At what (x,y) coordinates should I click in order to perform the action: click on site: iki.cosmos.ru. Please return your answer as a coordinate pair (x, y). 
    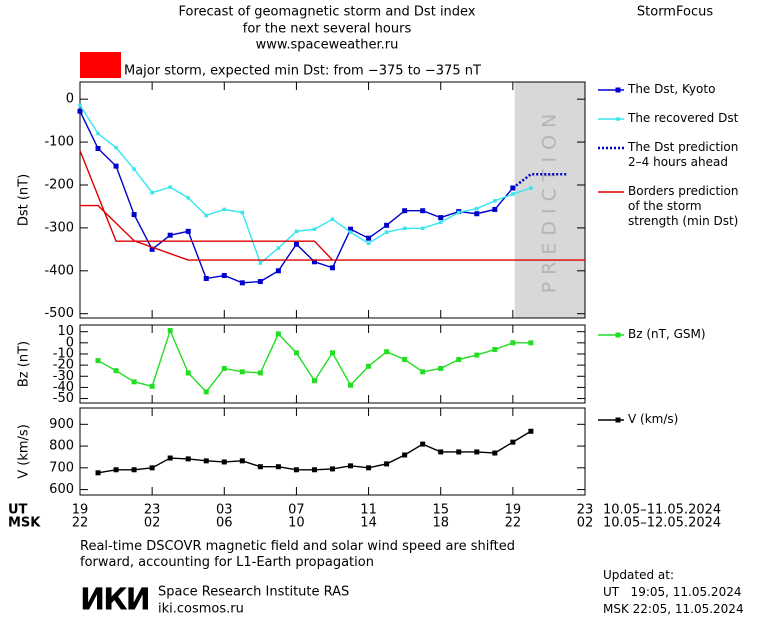
    Looking at the image, I should click on (201, 609).